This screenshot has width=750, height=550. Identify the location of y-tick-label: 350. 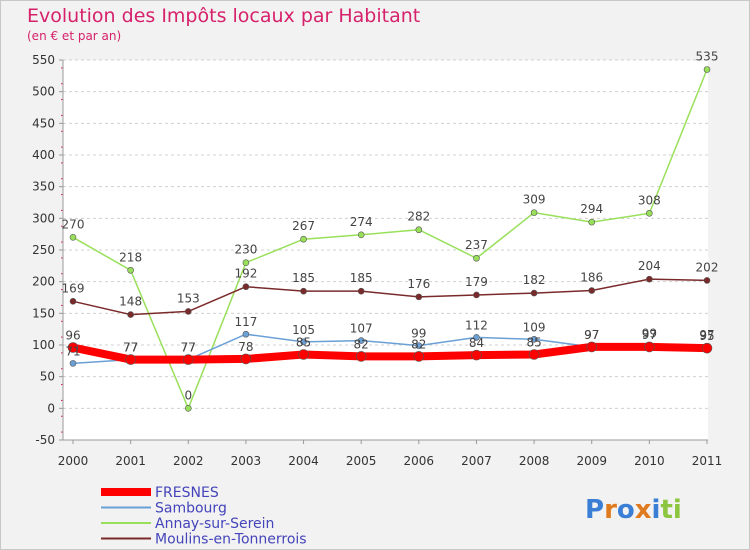
(43, 187).